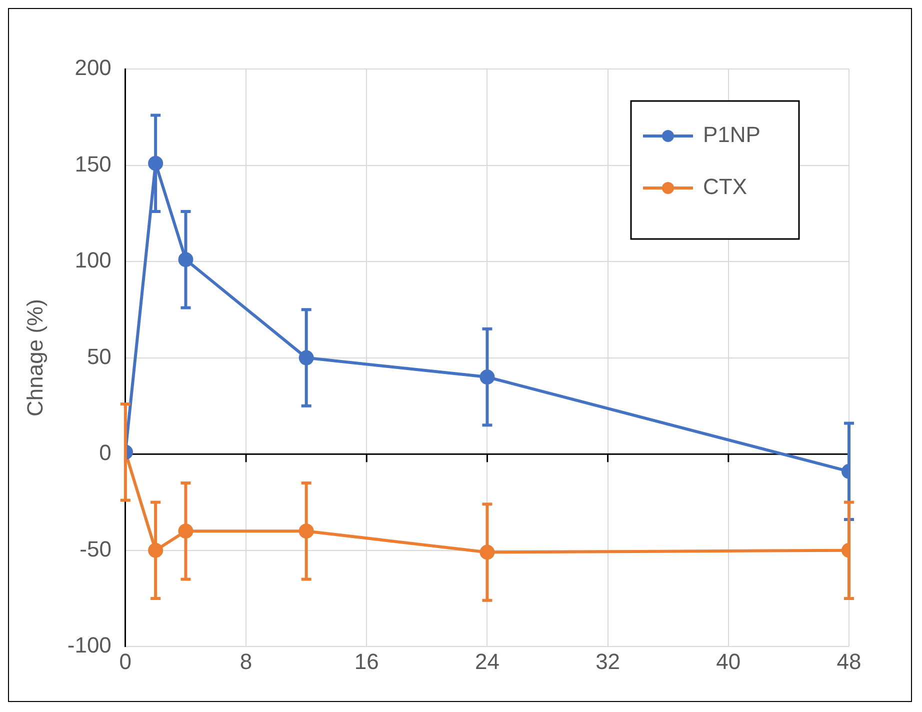 This screenshot has height=712, width=922. I want to click on x-tick-label: 24, so click(487, 661).